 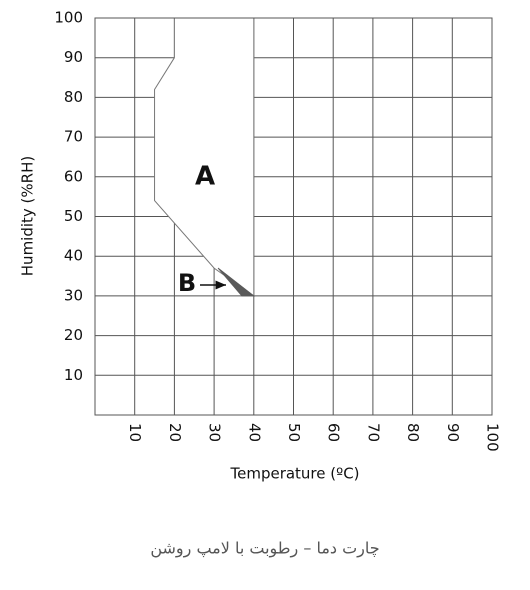 I want to click on x-tick-label: 50, so click(x=294, y=432).